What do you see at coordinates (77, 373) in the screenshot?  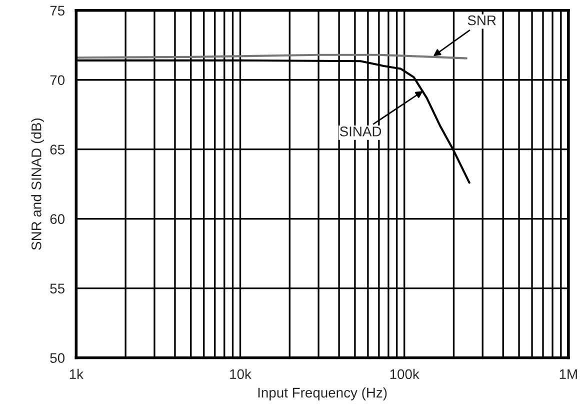 I see `x-tick-label: 1k` at bounding box center [77, 373].